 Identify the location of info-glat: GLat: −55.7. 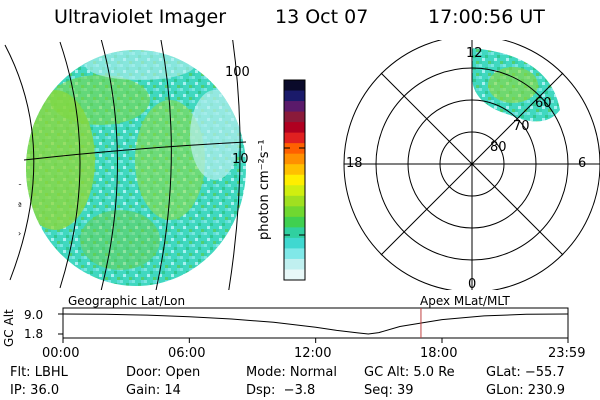
(525, 372).